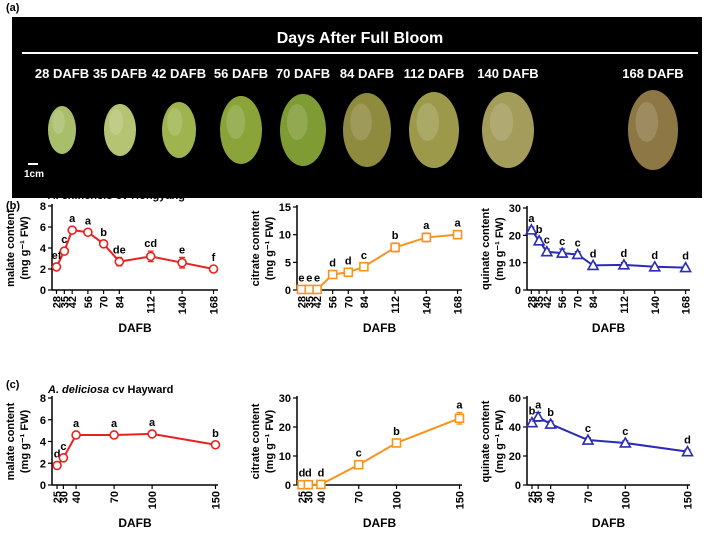 The image size is (709, 553). I want to click on x-tick-label: 40, so click(77, 497).